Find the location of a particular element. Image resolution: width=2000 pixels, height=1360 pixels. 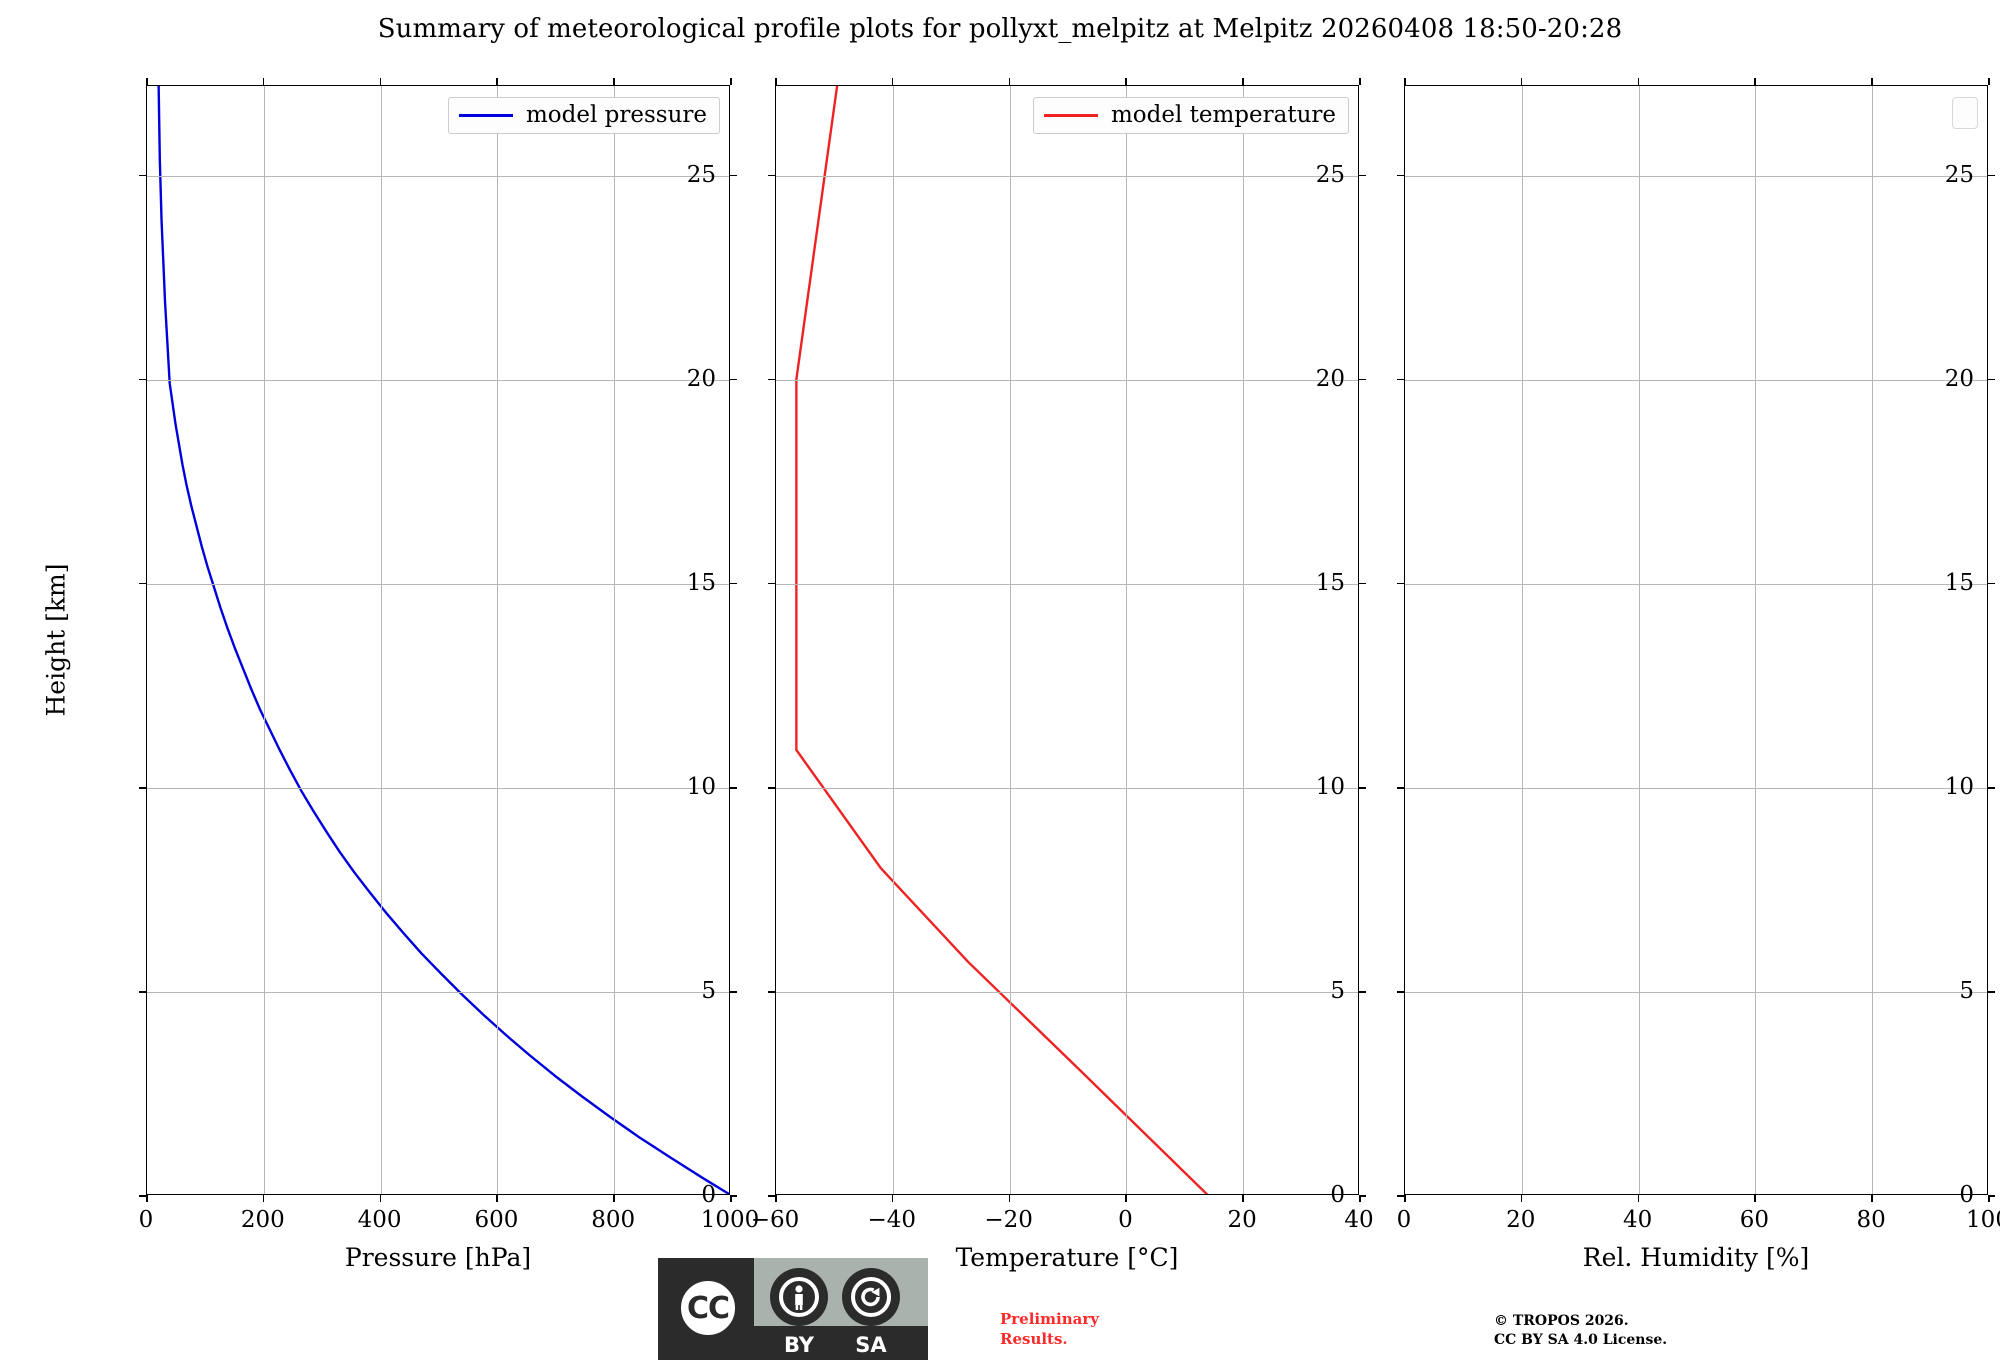

legend-swatch-temperature is located at coordinates (1070, 115).